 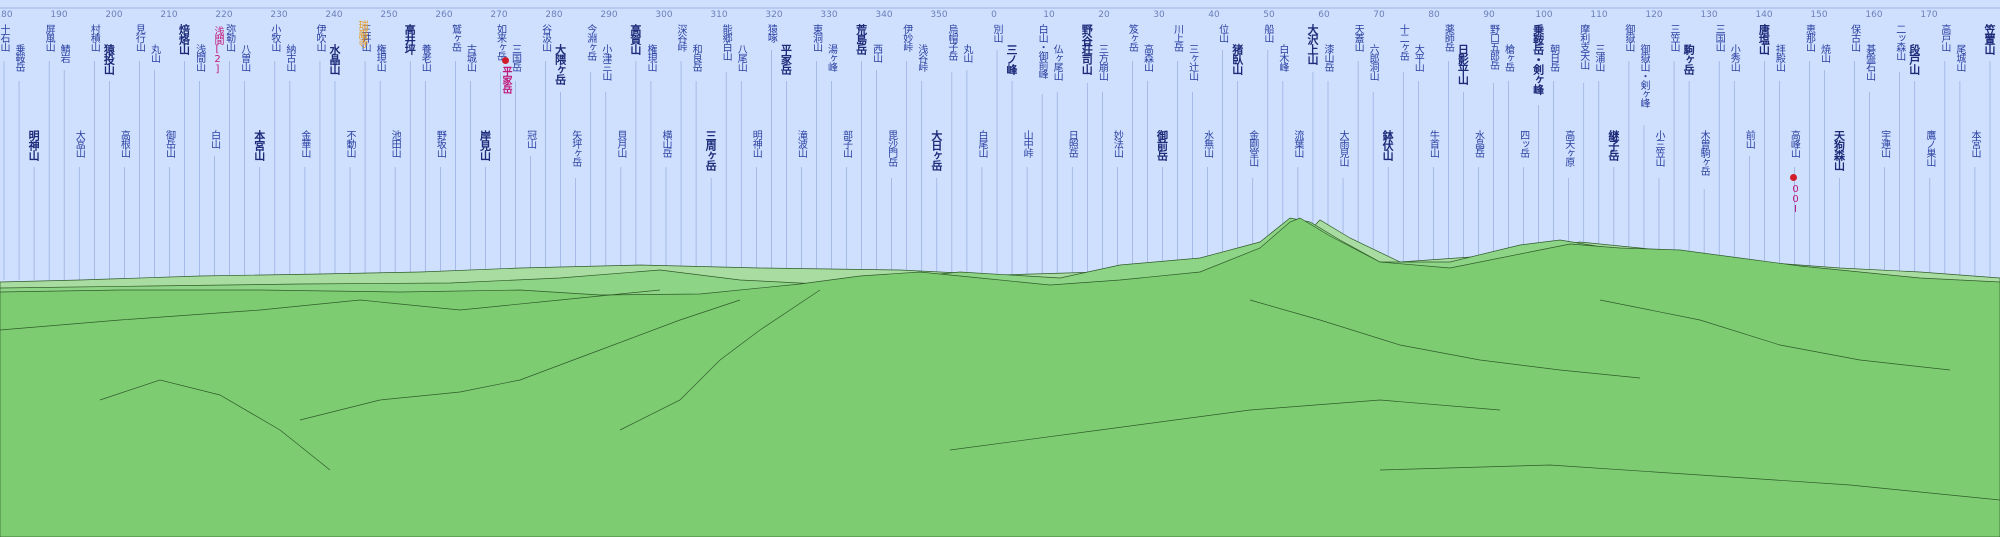 I want to click on peak-label: 不動山, so click(x=350, y=143).